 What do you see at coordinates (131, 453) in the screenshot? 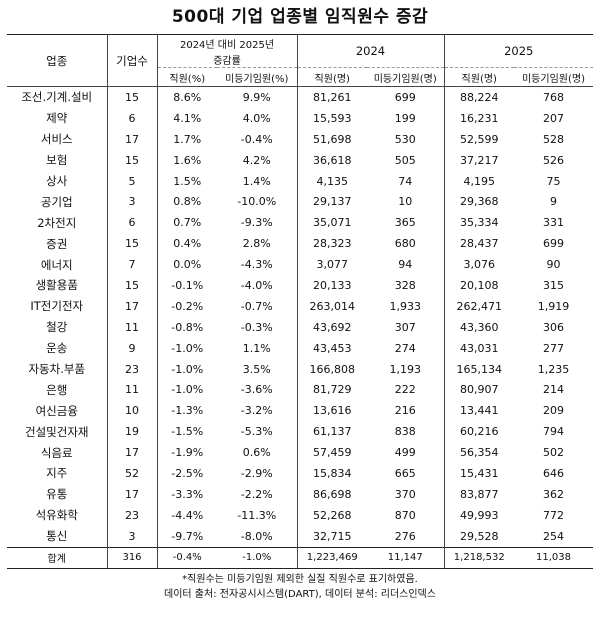
I see `companies-cell: 17` at bounding box center [131, 453].